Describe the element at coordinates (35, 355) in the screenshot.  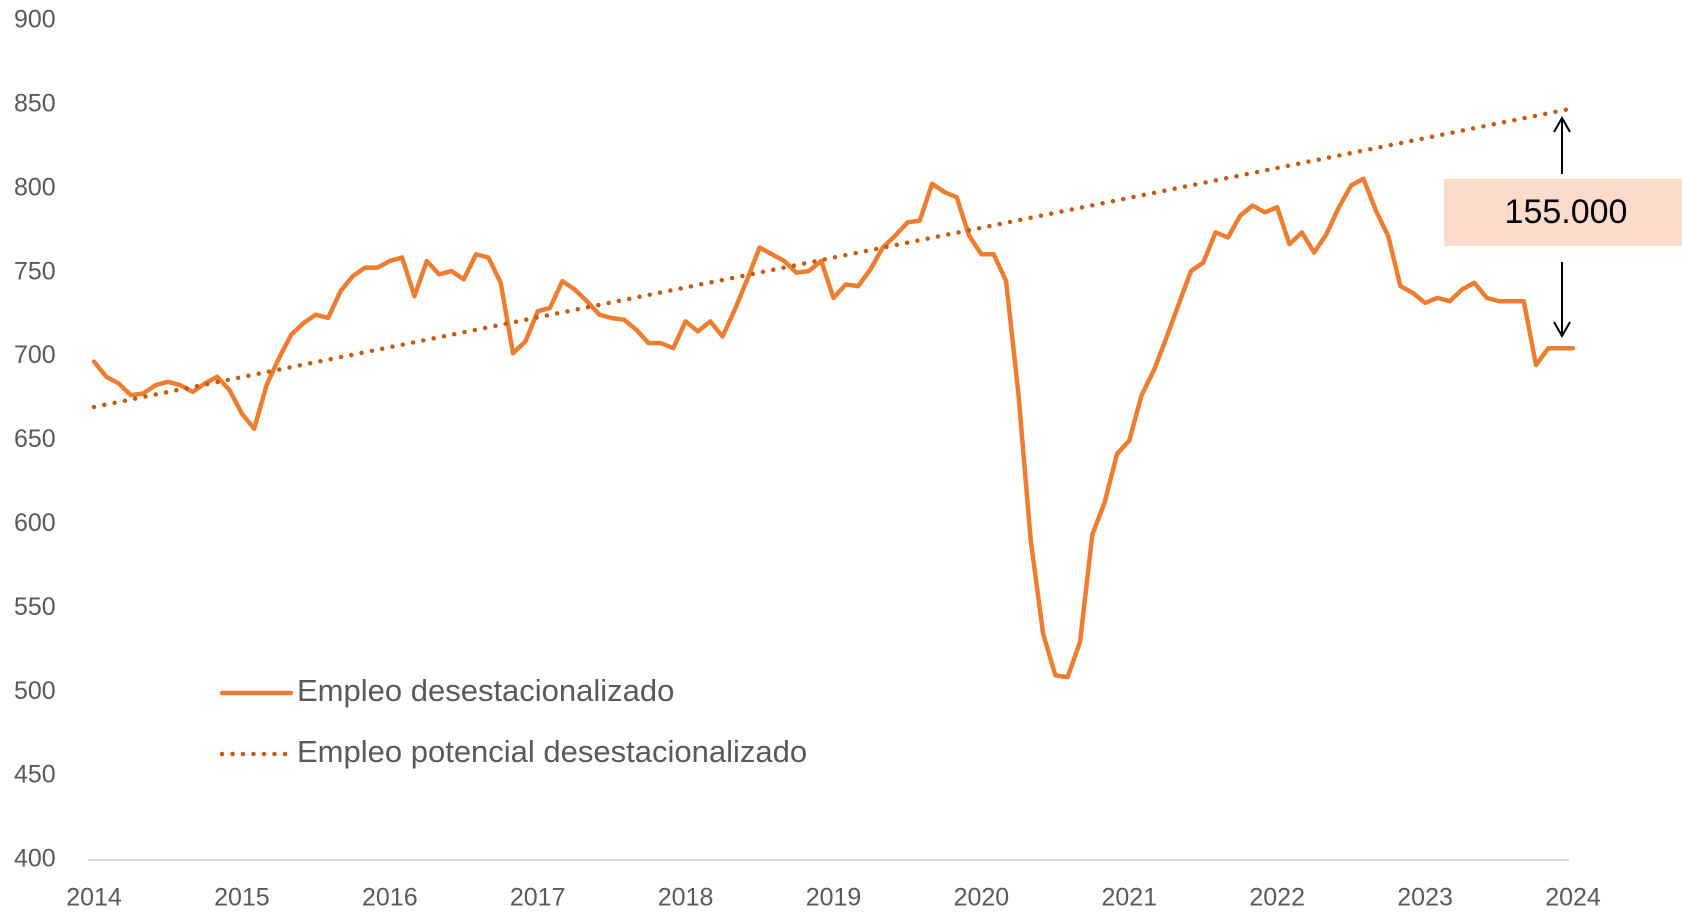
I see `y-tick-label: 700` at that location.